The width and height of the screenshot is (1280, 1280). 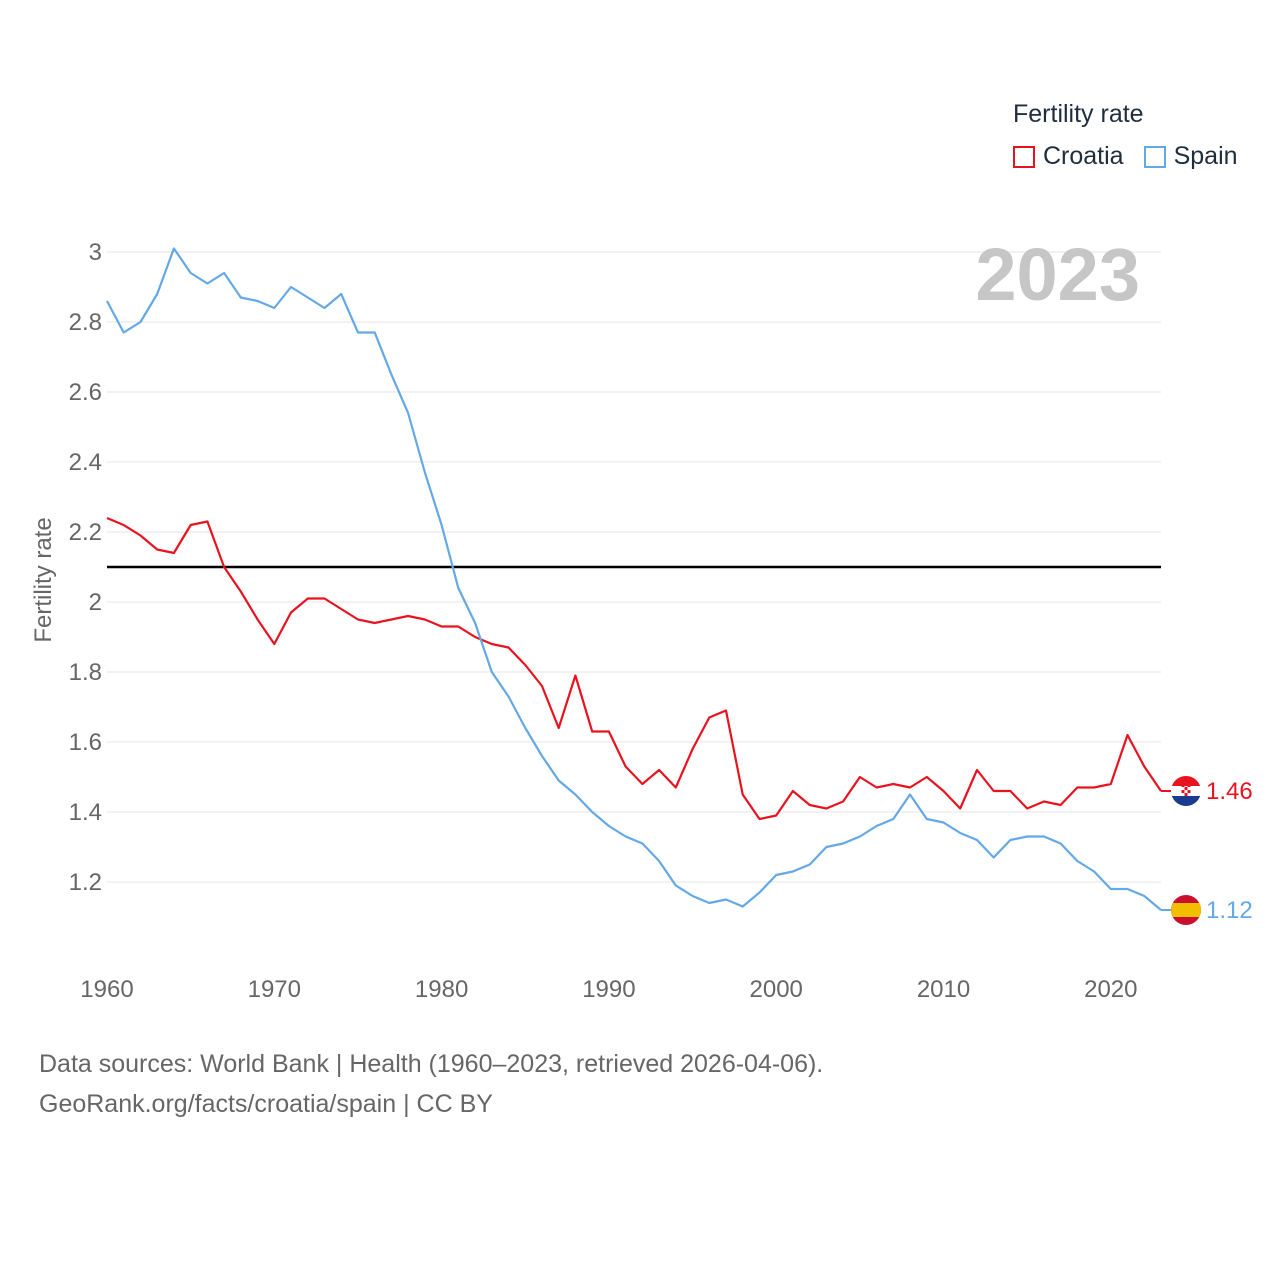 What do you see at coordinates (1078, 114) in the screenshot?
I see `legend-title: Fertility rate` at bounding box center [1078, 114].